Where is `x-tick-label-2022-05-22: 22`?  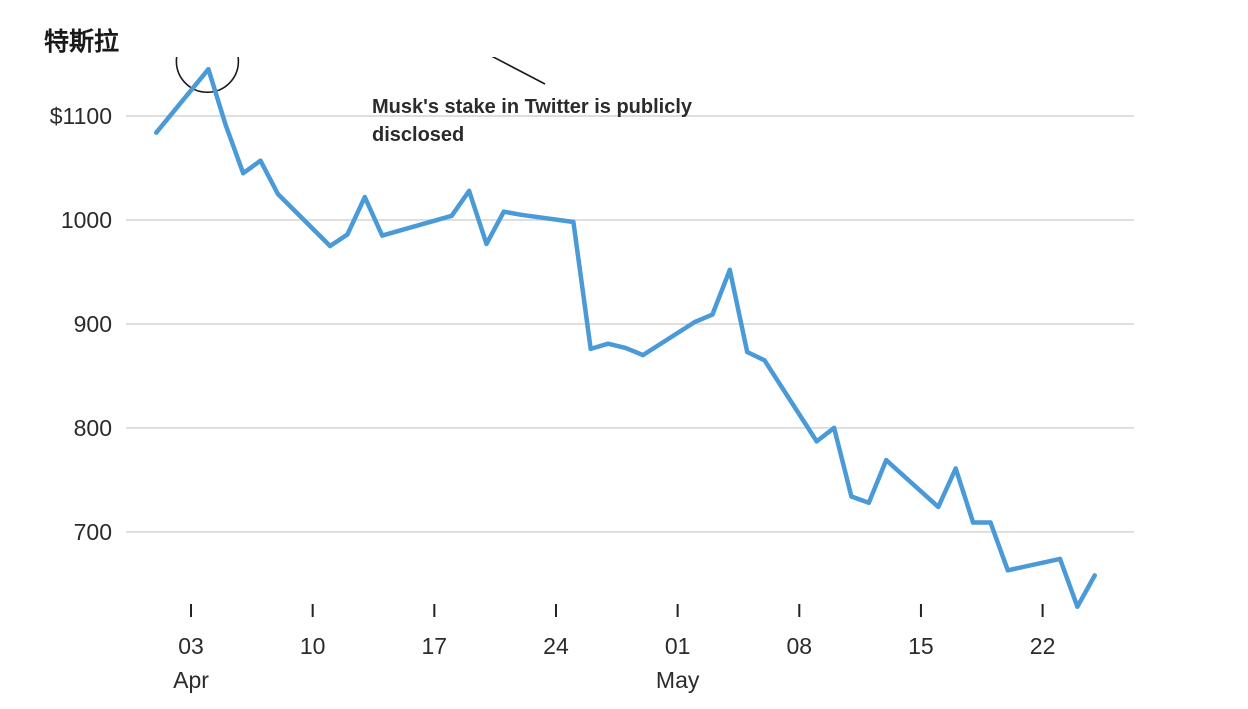
x-tick-label-2022-05-22: 22 is located at coordinates (1043, 646).